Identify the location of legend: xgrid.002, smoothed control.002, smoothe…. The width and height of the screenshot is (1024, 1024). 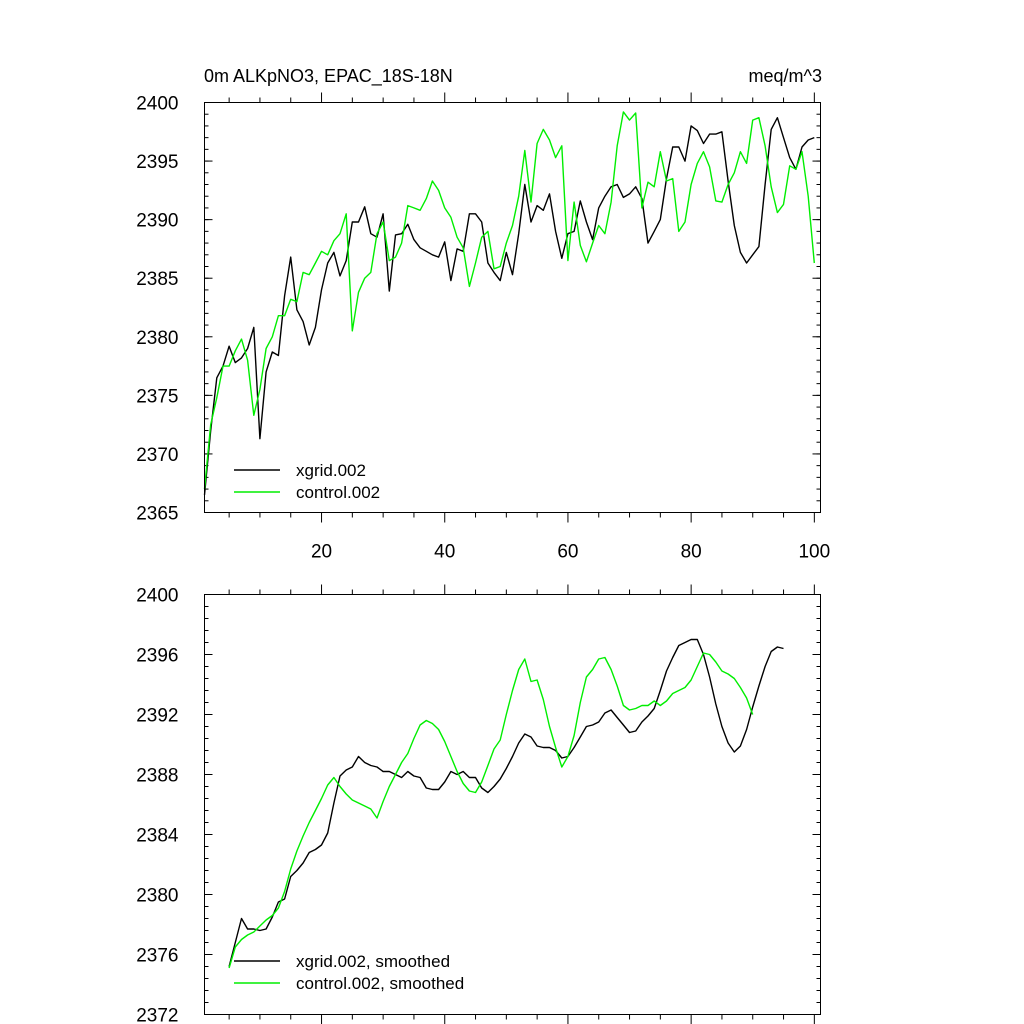
(349, 972).